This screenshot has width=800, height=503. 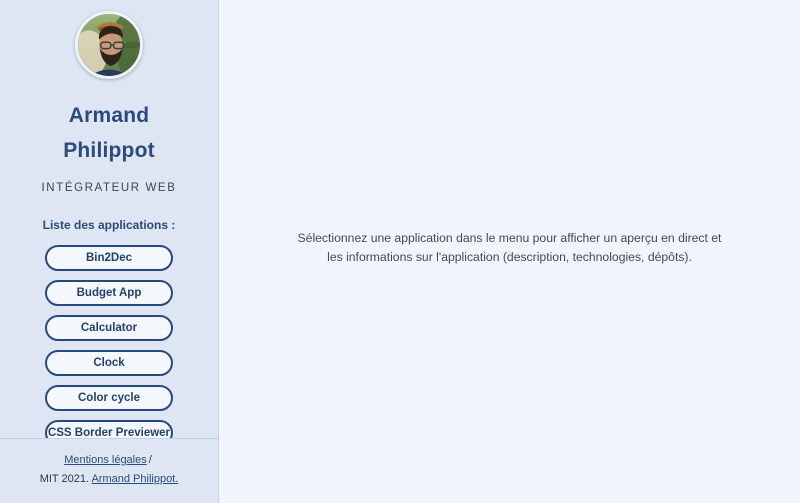 What do you see at coordinates (135, 479) in the screenshot?
I see `author-link: Armand Philippot.` at bounding box center [135, 479].